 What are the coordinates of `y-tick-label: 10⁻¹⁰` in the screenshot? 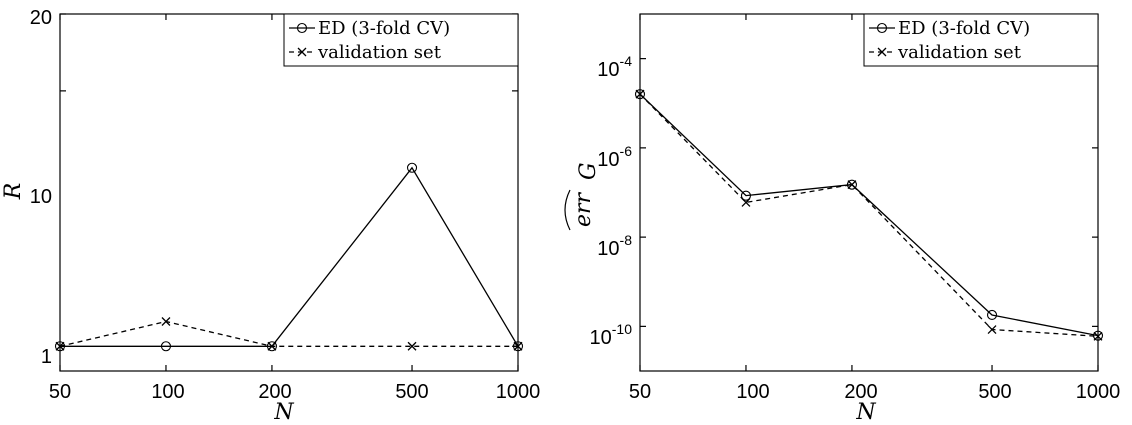 It's located at (611, 335).